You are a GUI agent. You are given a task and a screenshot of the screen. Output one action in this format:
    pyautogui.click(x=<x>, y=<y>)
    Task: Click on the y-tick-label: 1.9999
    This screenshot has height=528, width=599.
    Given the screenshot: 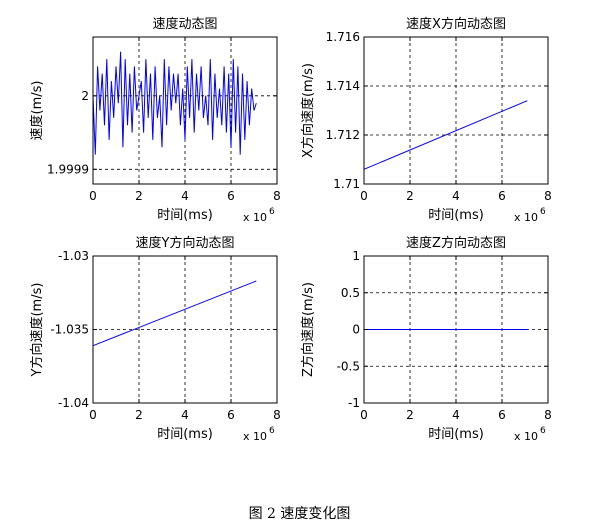 What is the action you would take?
    pyautogui.click(x=68, y=169)
    